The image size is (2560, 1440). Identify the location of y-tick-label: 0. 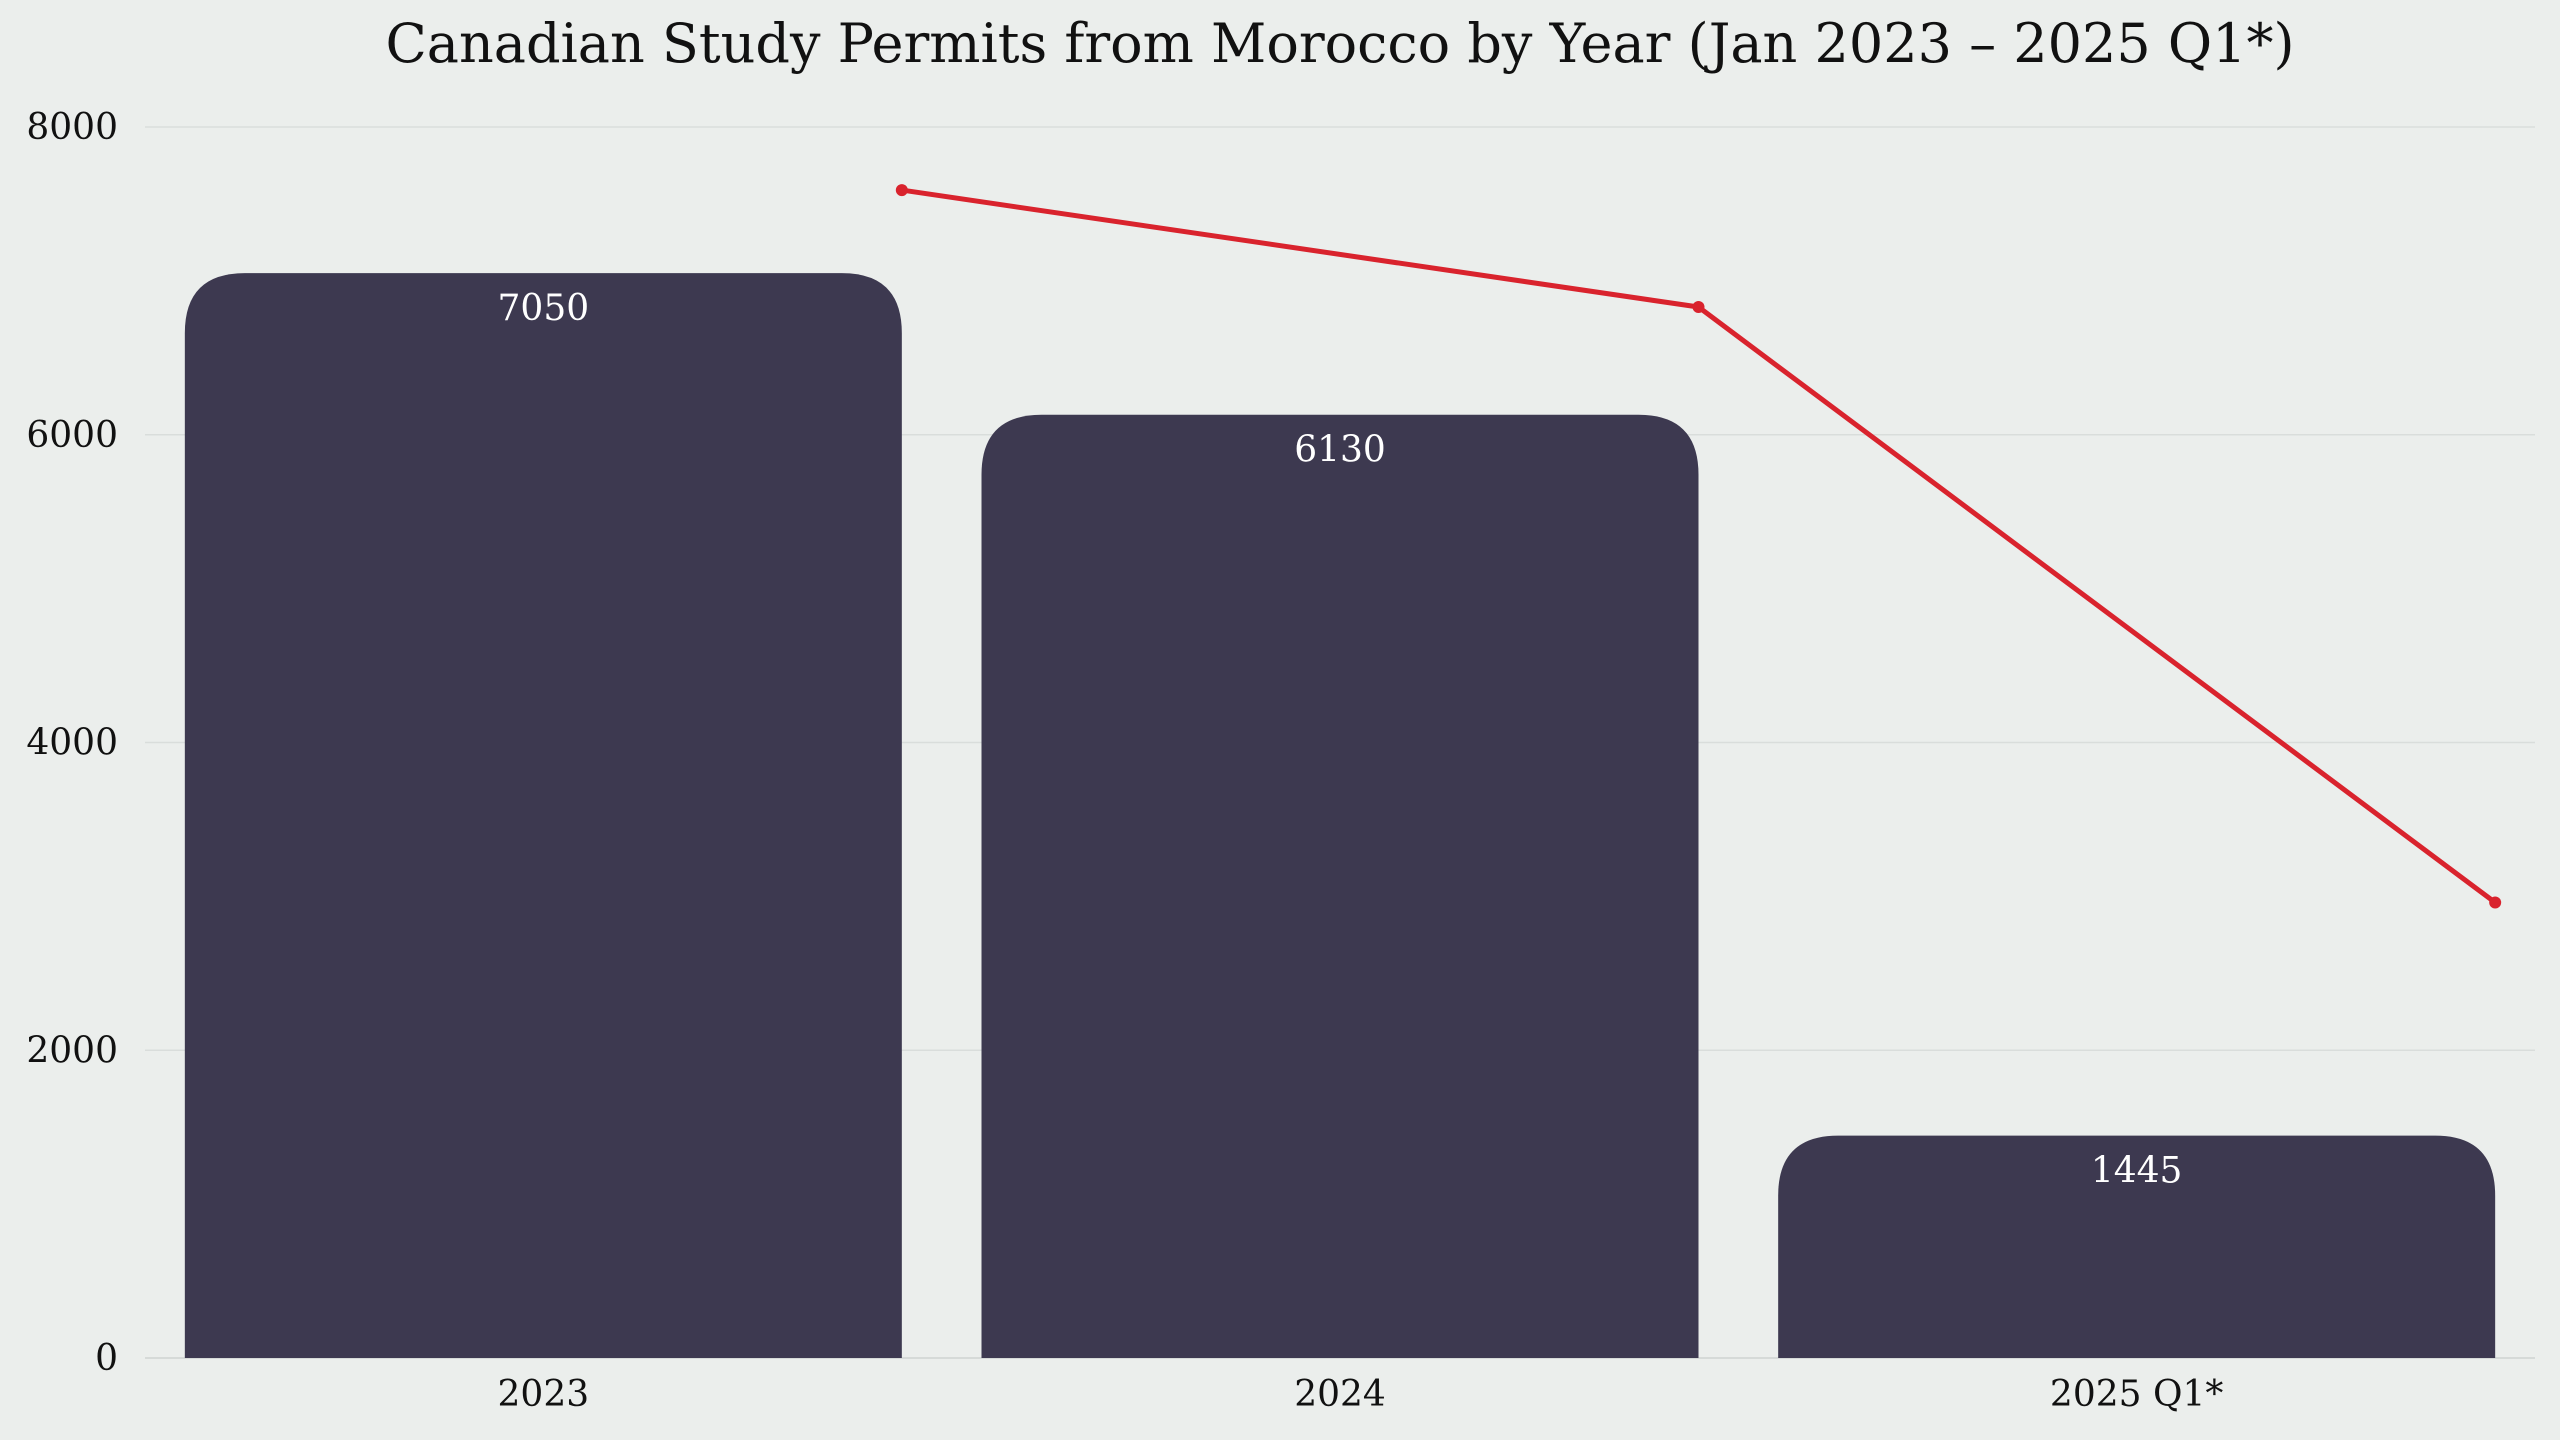
(106, 1358).